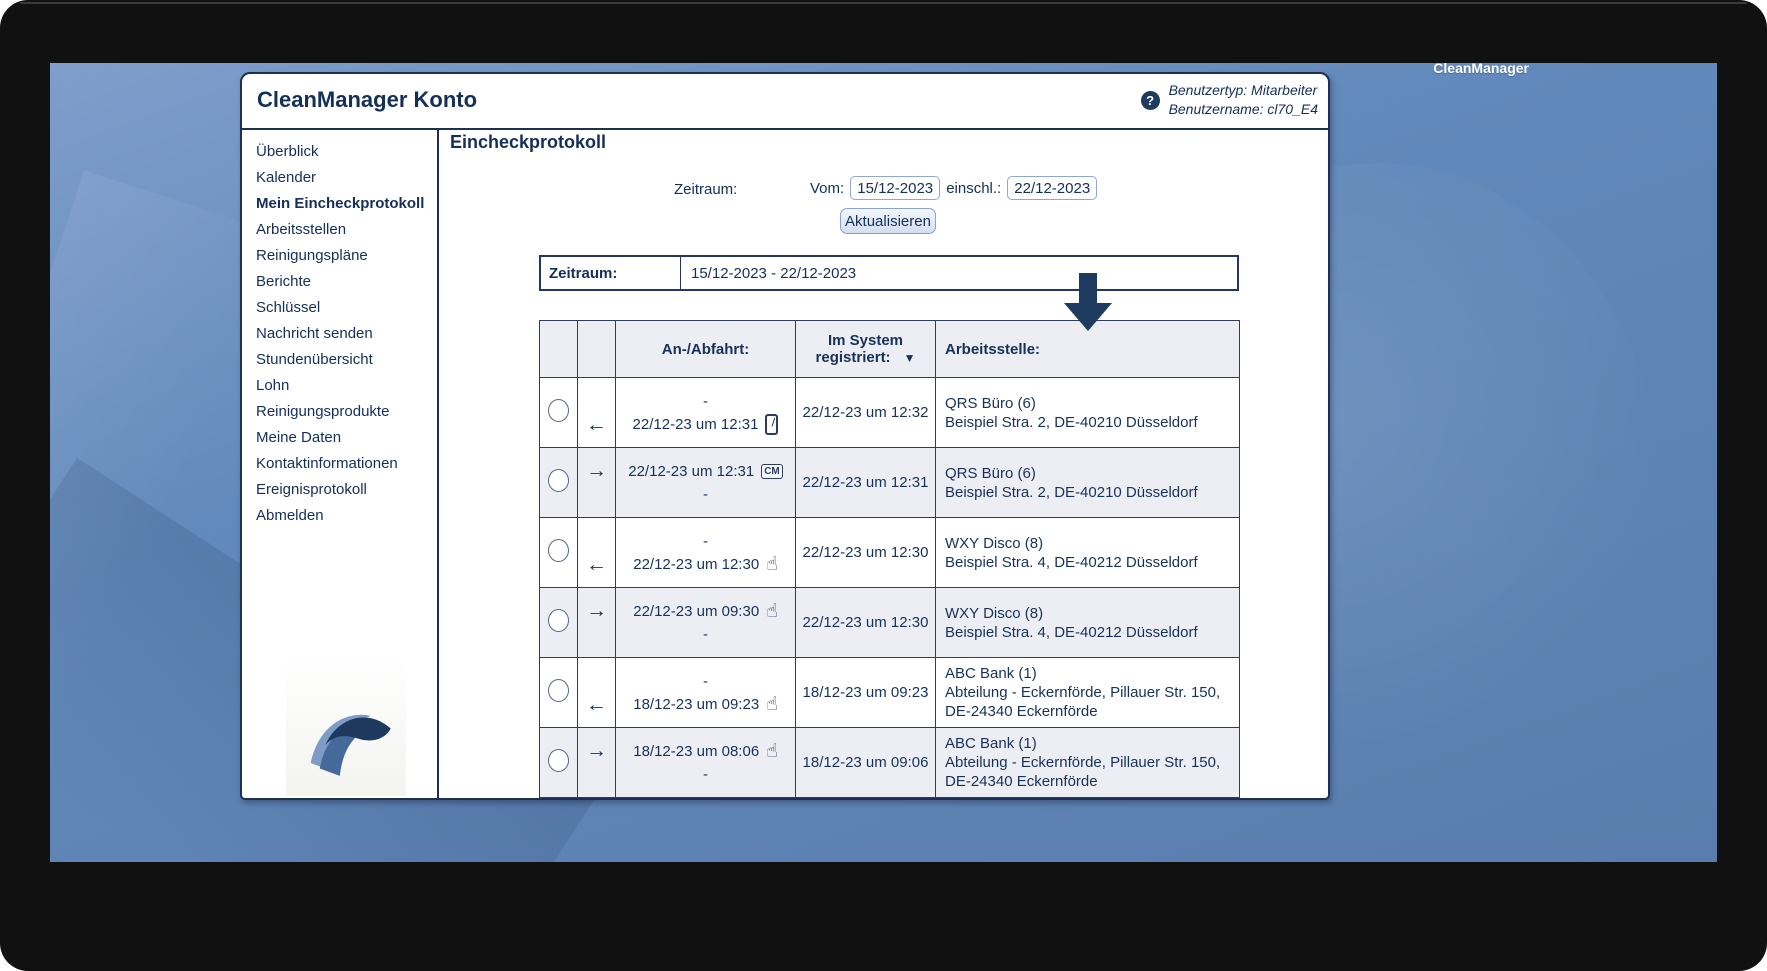 This screenshot has height=971, width=1767. What do you see at coordinates (367, 99) in the screenshot?
I see `page-title: CleanManager Konto` at bounding box center [367, 99].